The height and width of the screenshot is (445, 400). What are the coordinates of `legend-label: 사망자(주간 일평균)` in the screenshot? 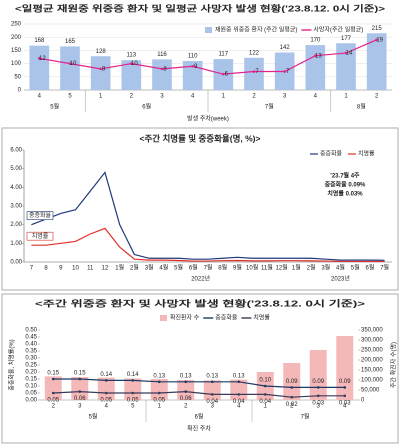 It's located at (338, 30).